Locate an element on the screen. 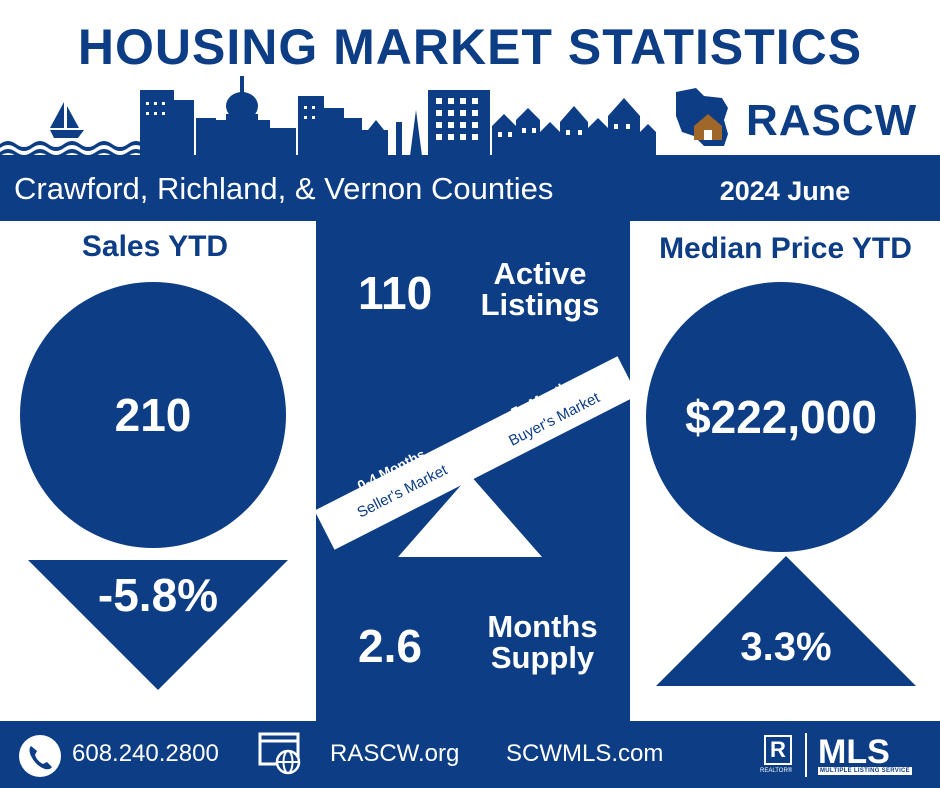  footer-divider is located at coordinates (806, 755).